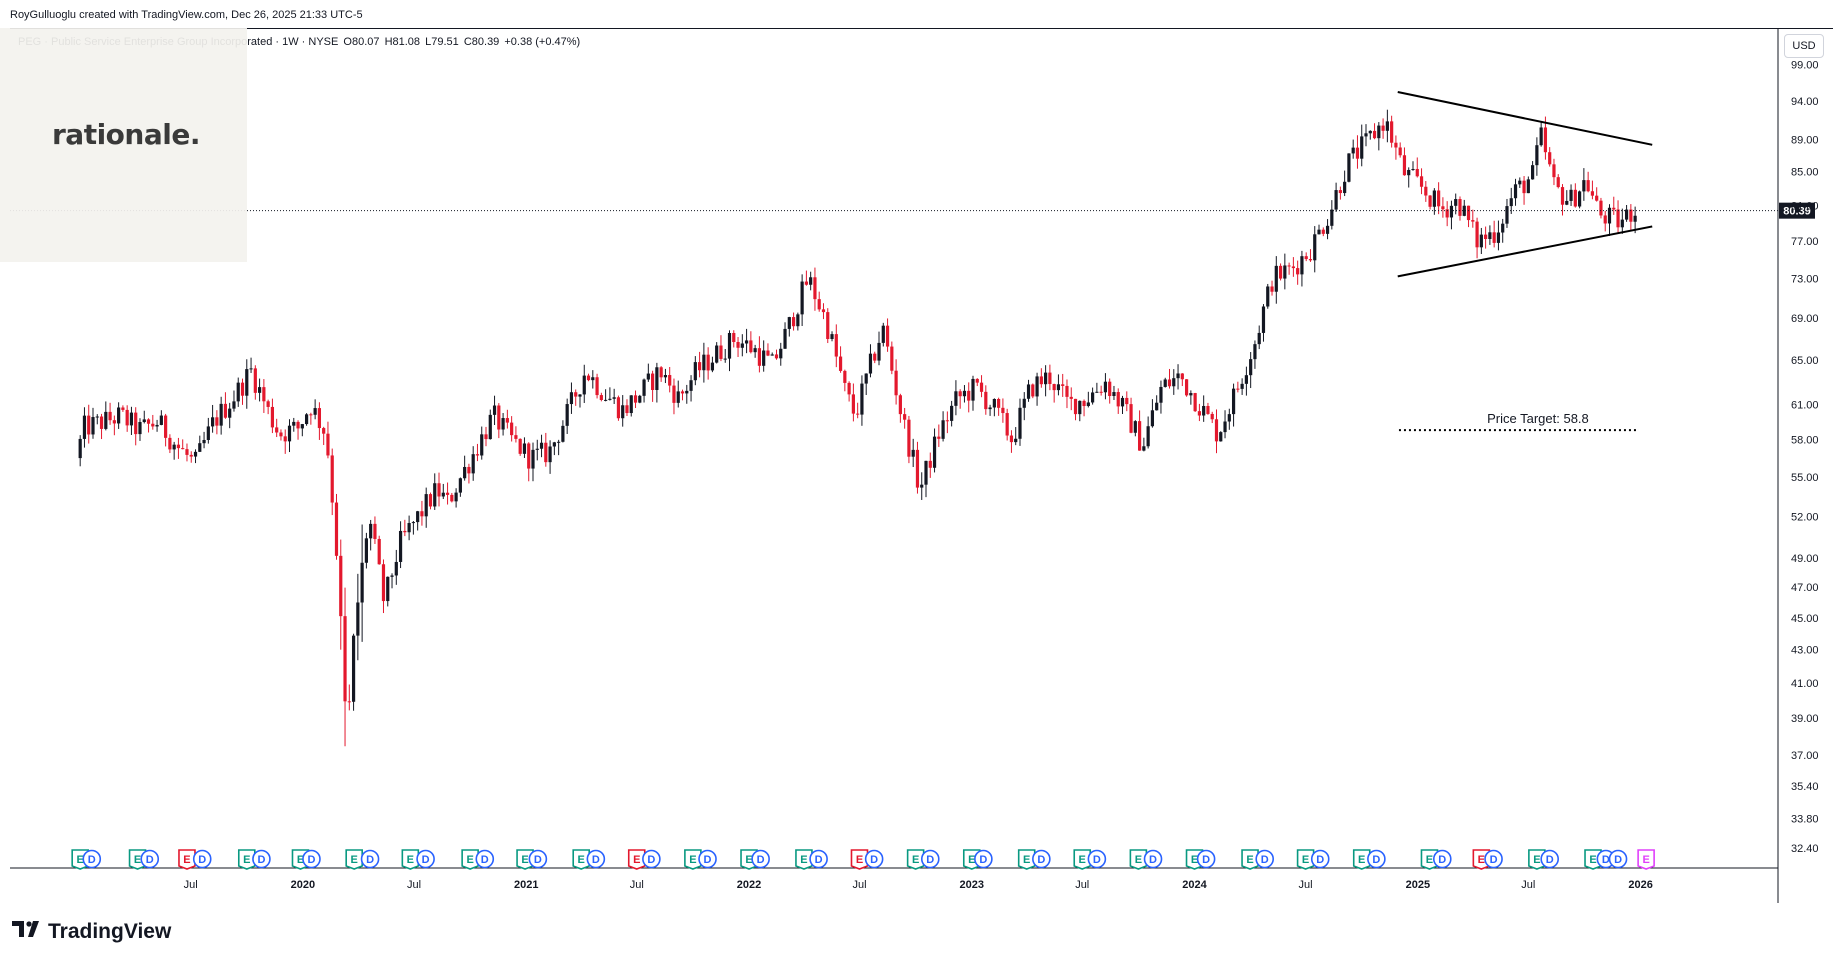  What do you see at coordinates (917, 930) in the screenshot?
I see `footer` at bounding box center [917, 930].